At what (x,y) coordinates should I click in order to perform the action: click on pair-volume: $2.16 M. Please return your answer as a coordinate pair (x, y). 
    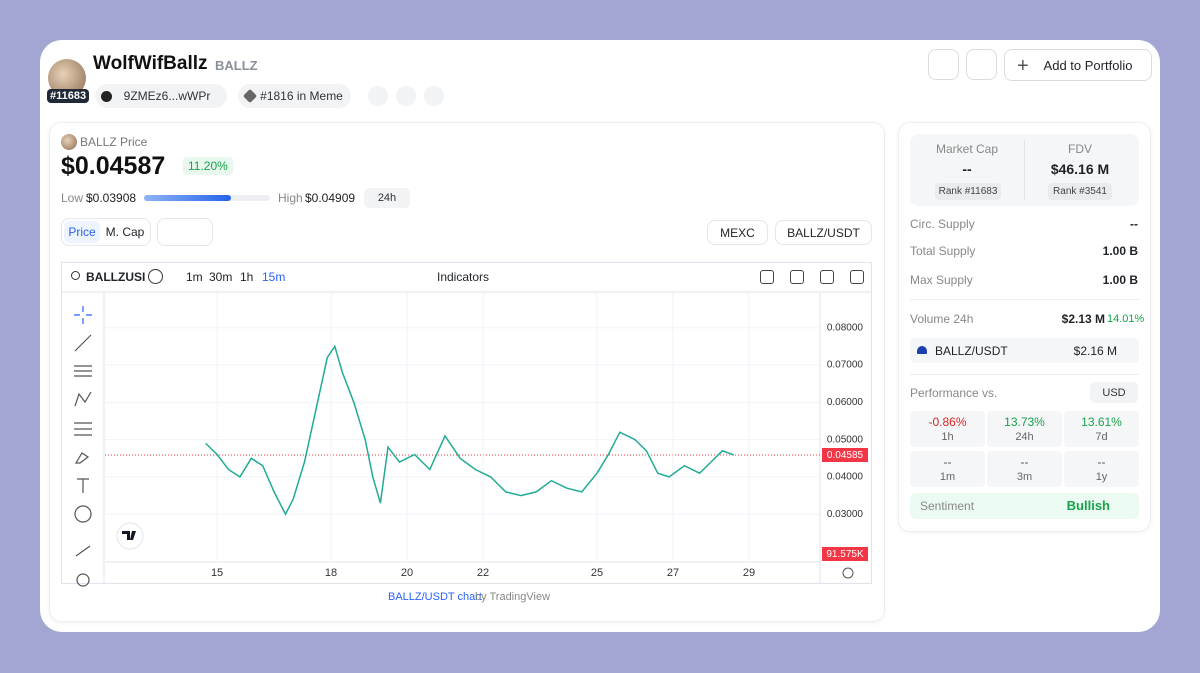
    Looking at the image, I should click on (1095, 351).